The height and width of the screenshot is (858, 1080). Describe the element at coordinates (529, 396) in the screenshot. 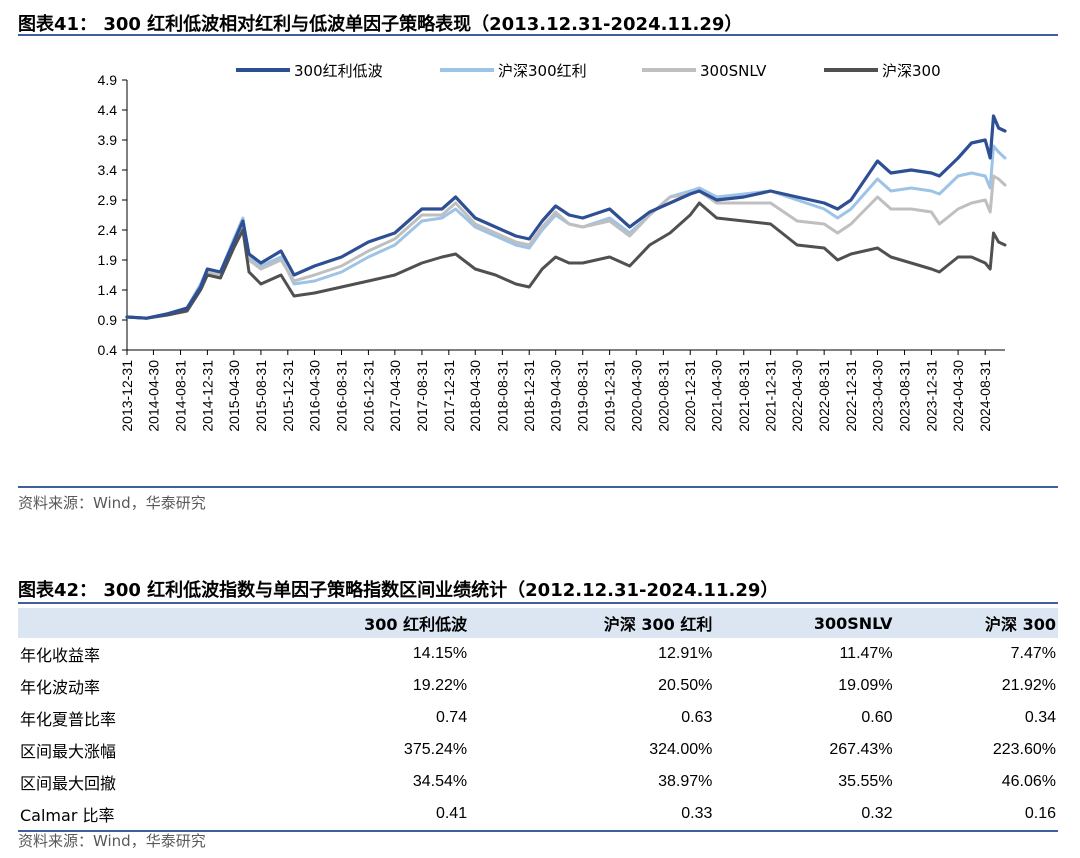

I see `x-tick-label: 2018-12-31` at that location.